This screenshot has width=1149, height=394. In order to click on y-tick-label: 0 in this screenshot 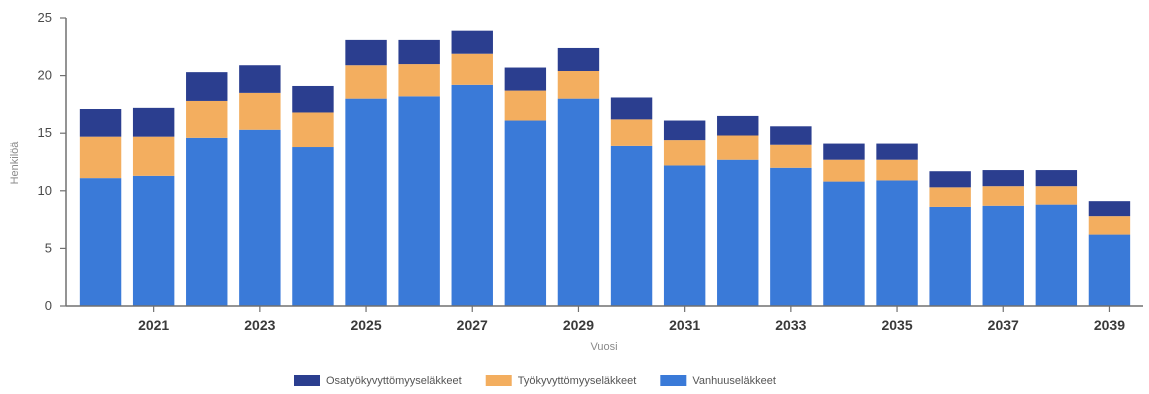, I will do `click(48, 305)`.